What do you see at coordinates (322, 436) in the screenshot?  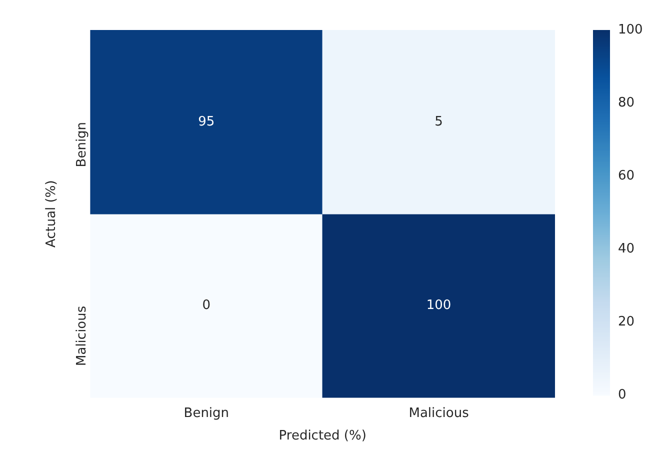 I see `x-axis-title: Predicted (%)` at bounding box center [322, 436].